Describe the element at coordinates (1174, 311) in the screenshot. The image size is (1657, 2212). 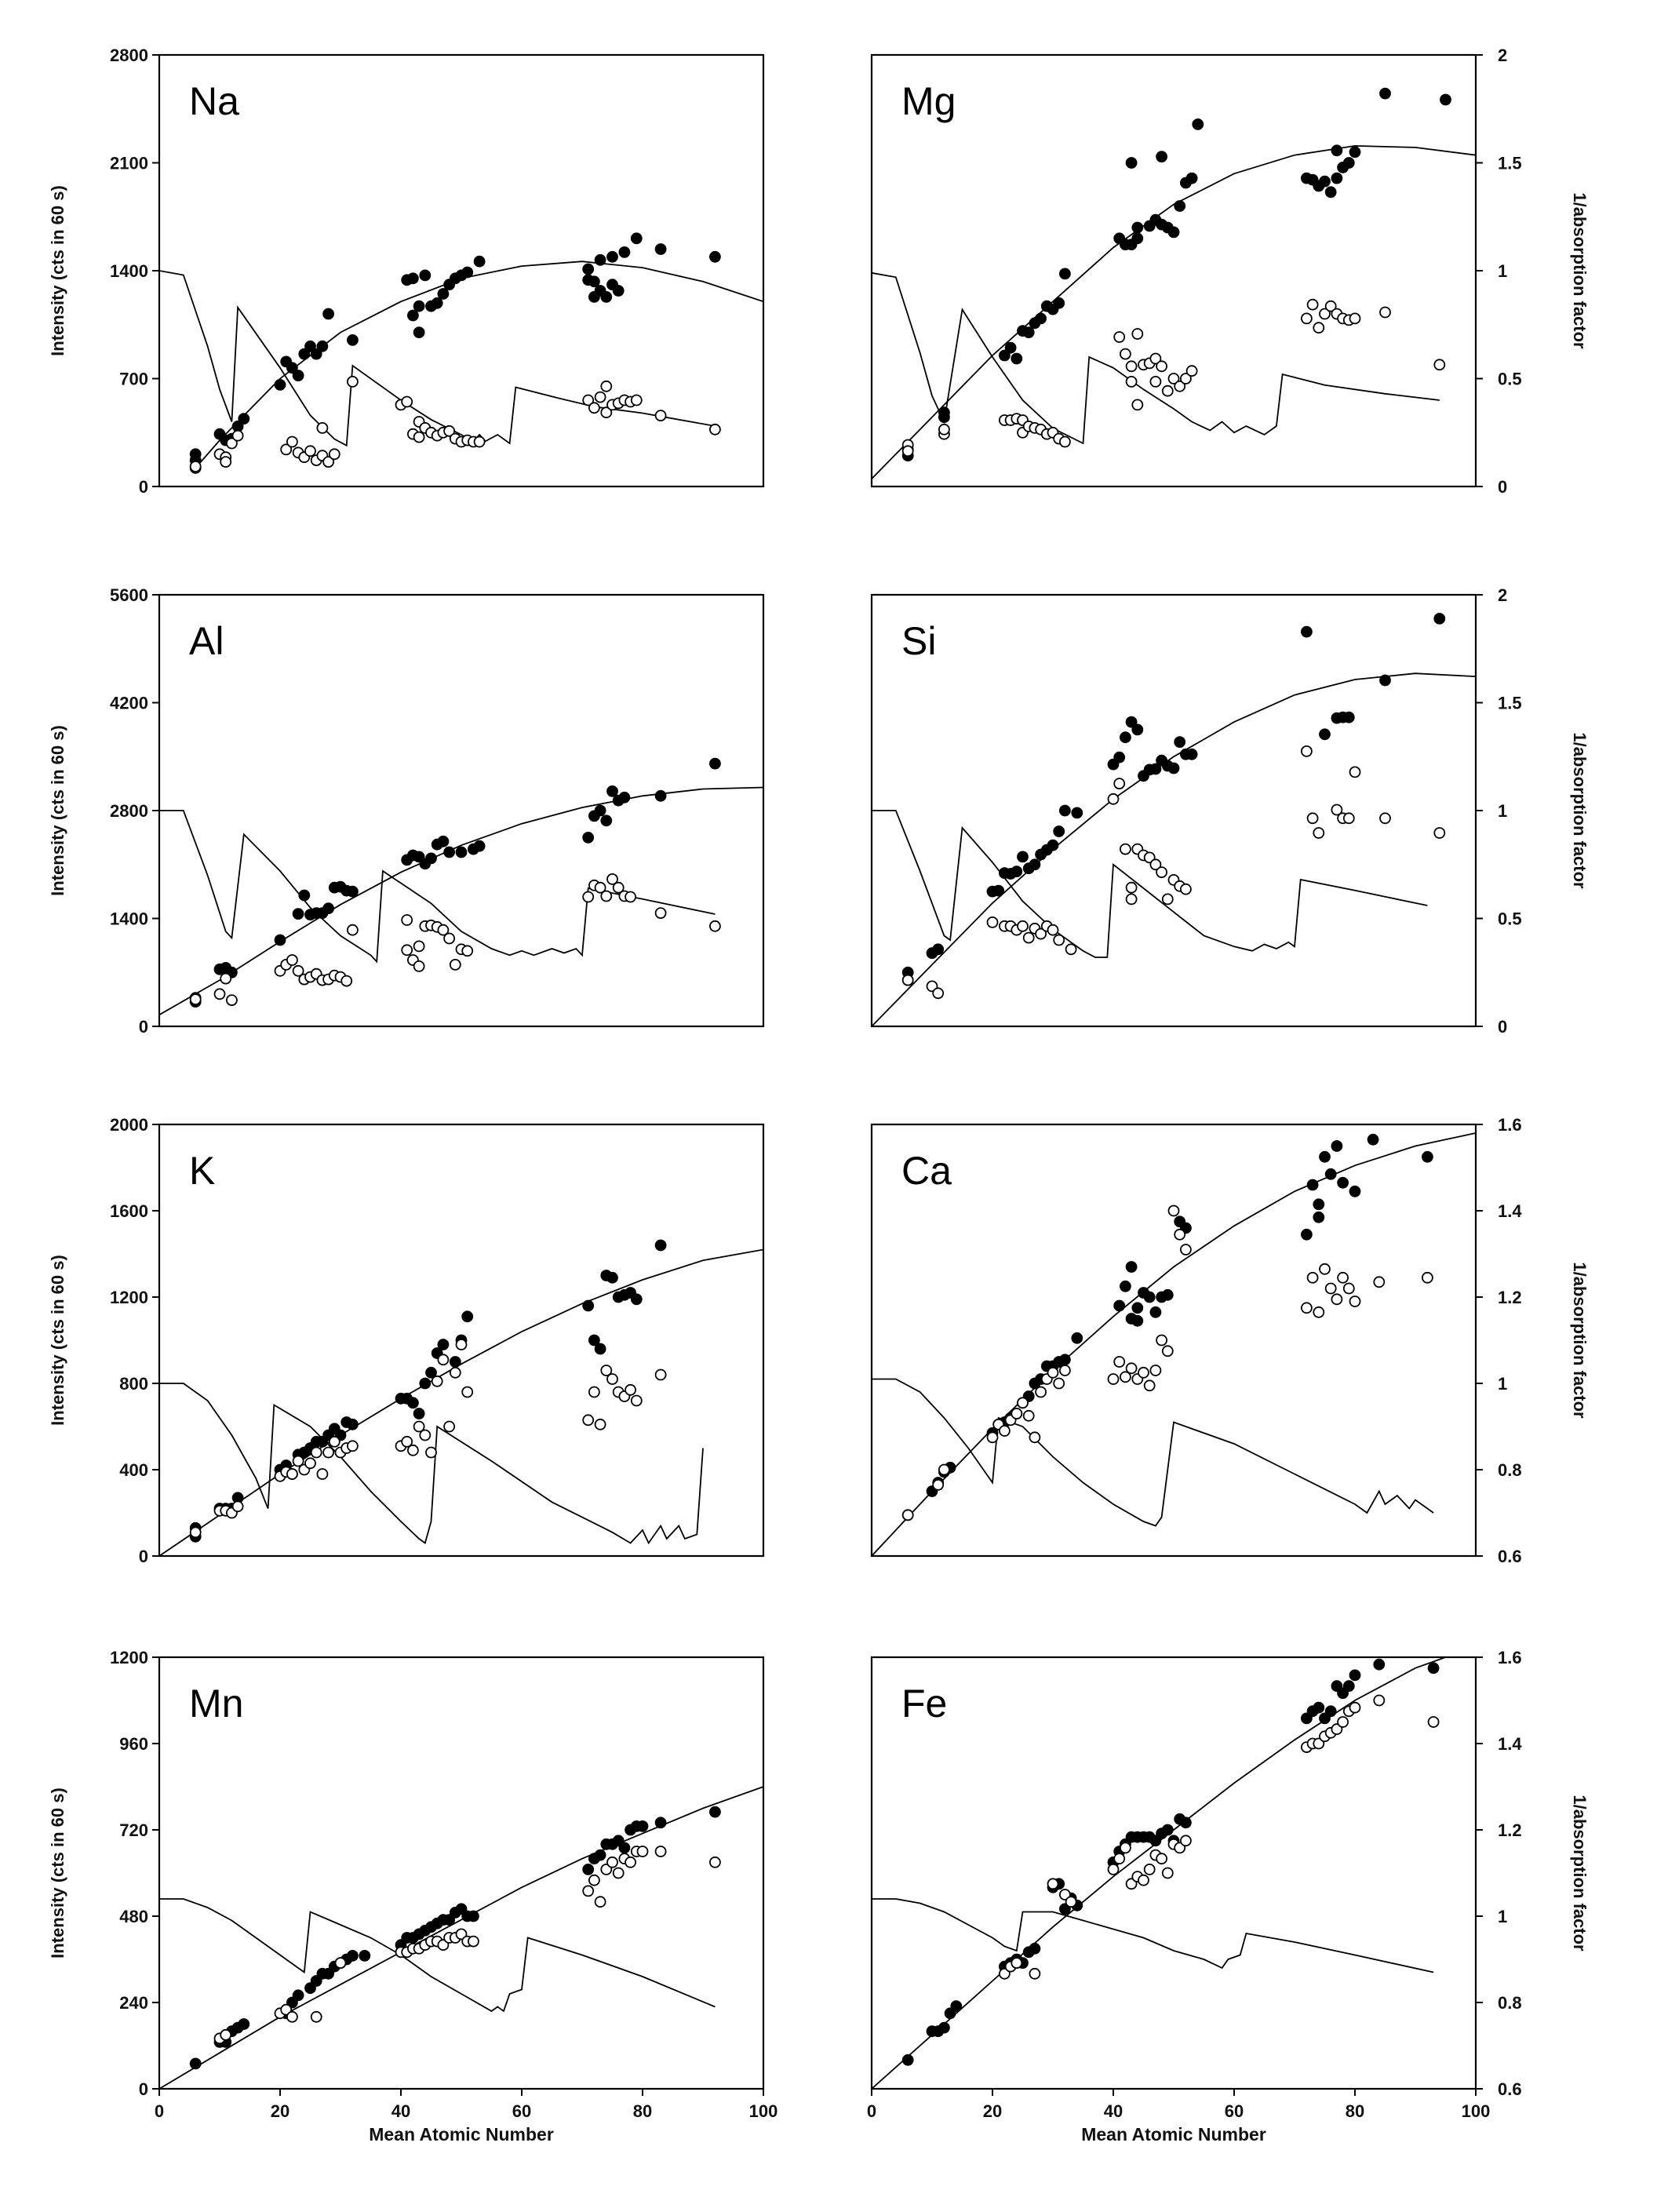
I see `fit-curve` at that location.